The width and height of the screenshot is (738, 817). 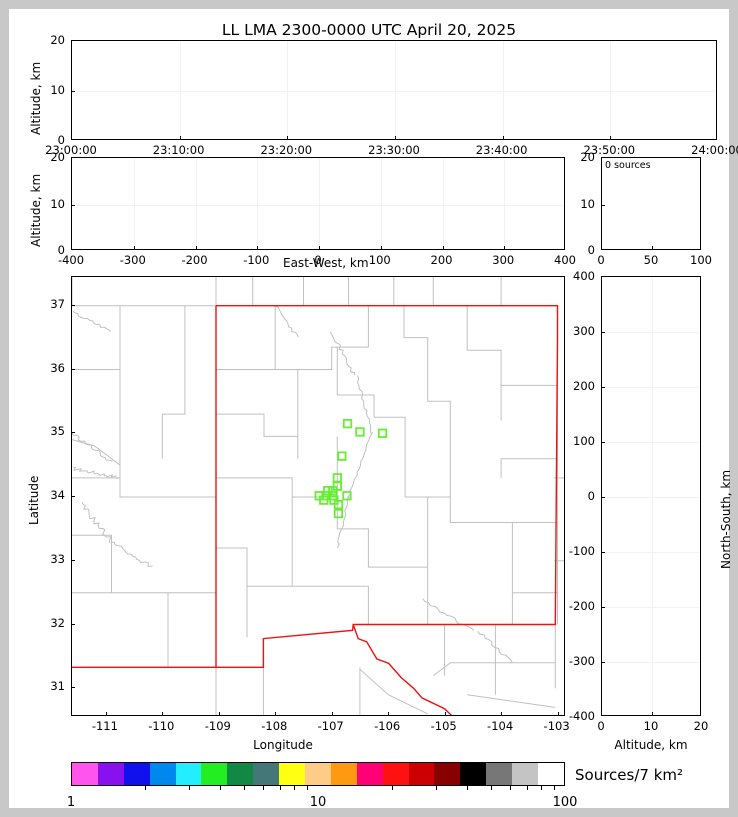 I want to click on xtick-label: 200, so click(x=441, y=260).